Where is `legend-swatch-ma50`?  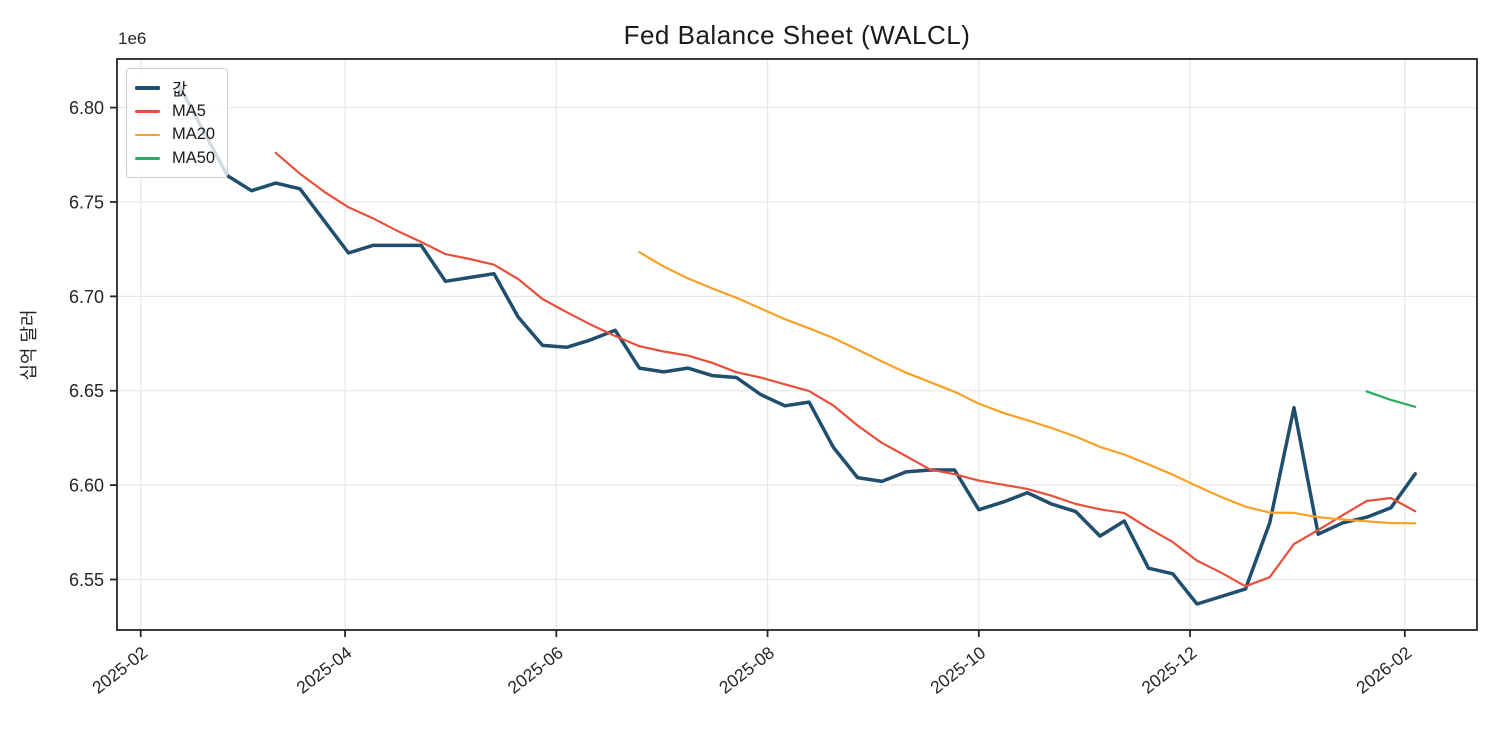
legend-swatch-ma50 is located at coordinates (147, 158).